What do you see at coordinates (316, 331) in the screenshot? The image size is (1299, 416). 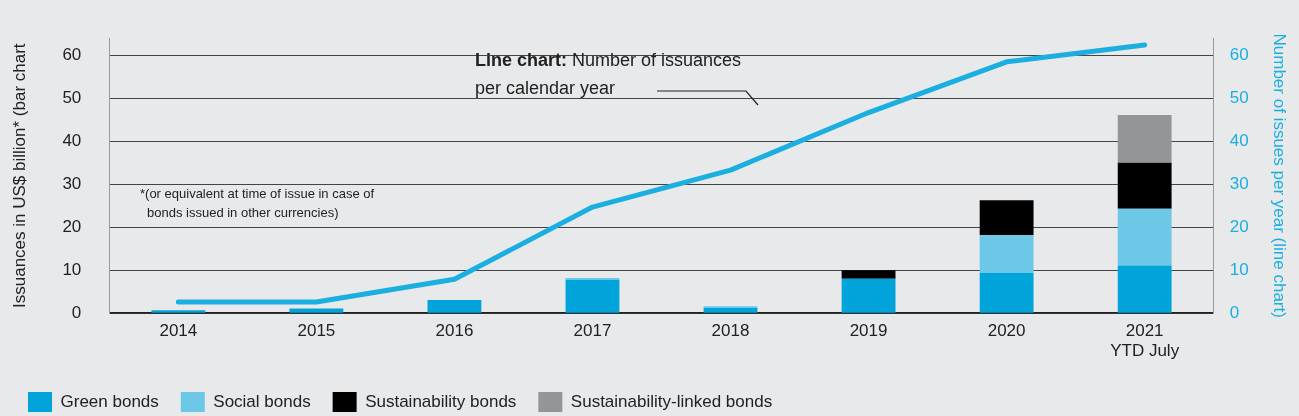 I see `x-tick-label: 2015` at bounding box center [316, 331].